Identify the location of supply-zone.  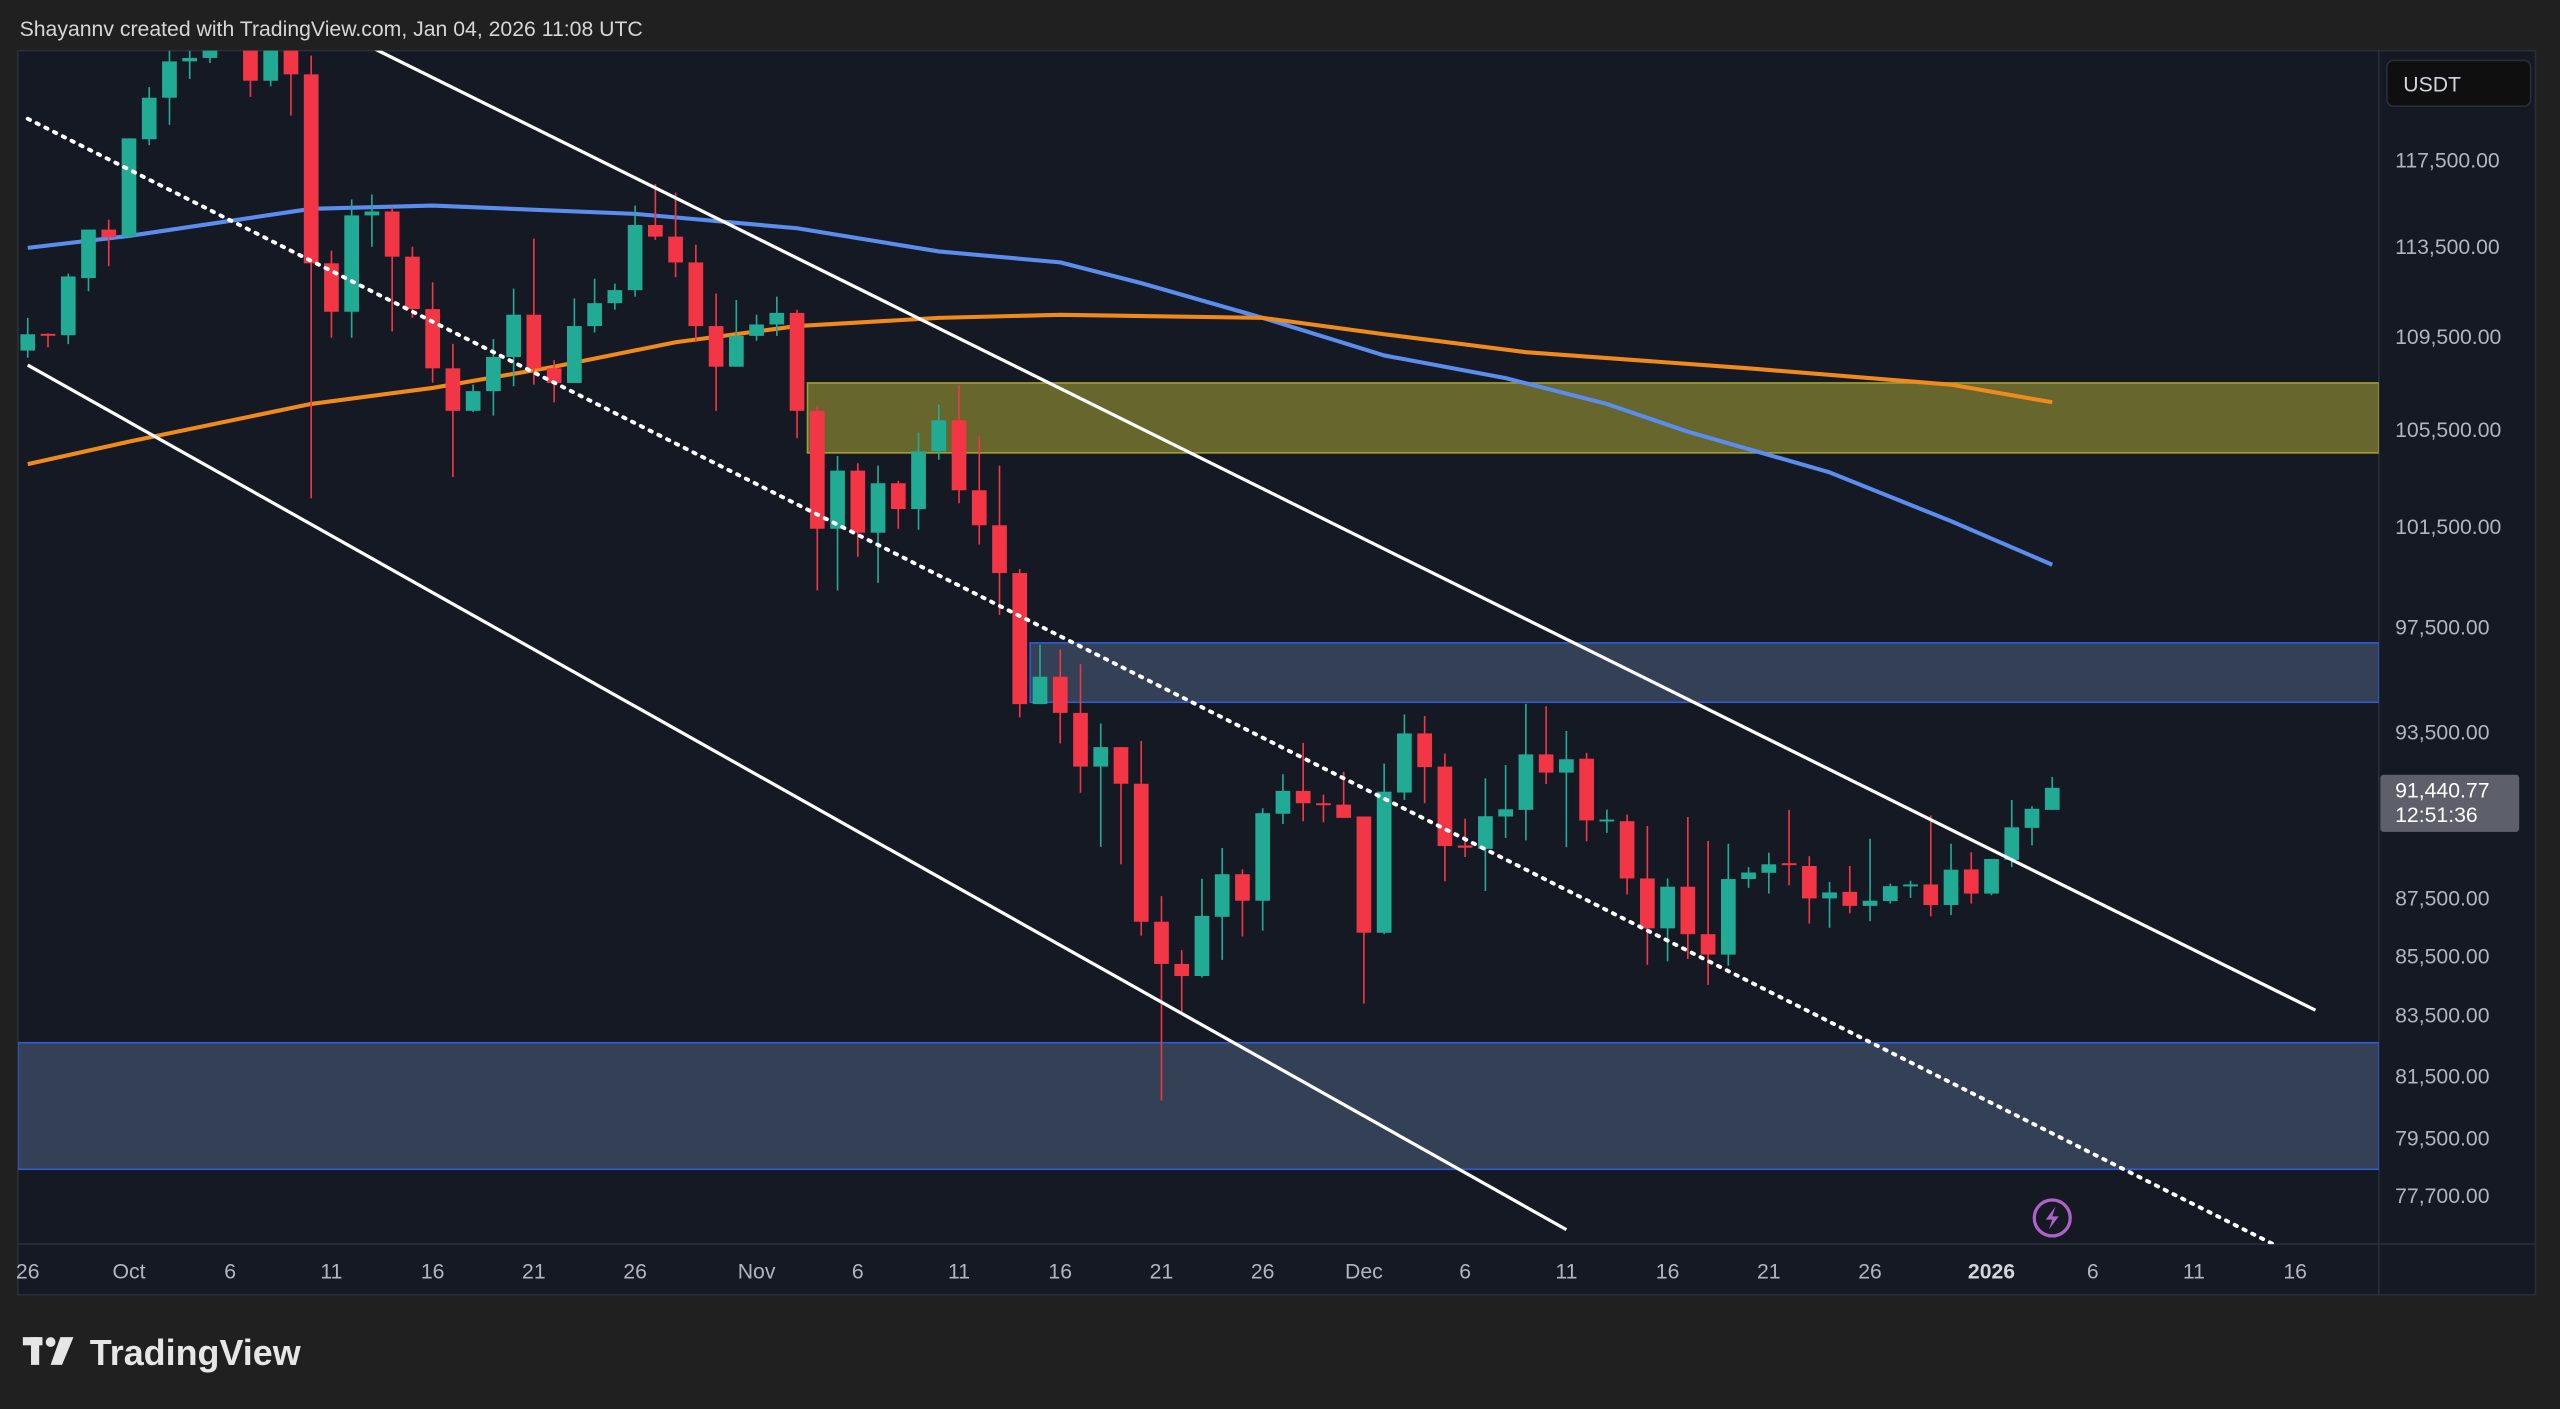
(1592, 418).